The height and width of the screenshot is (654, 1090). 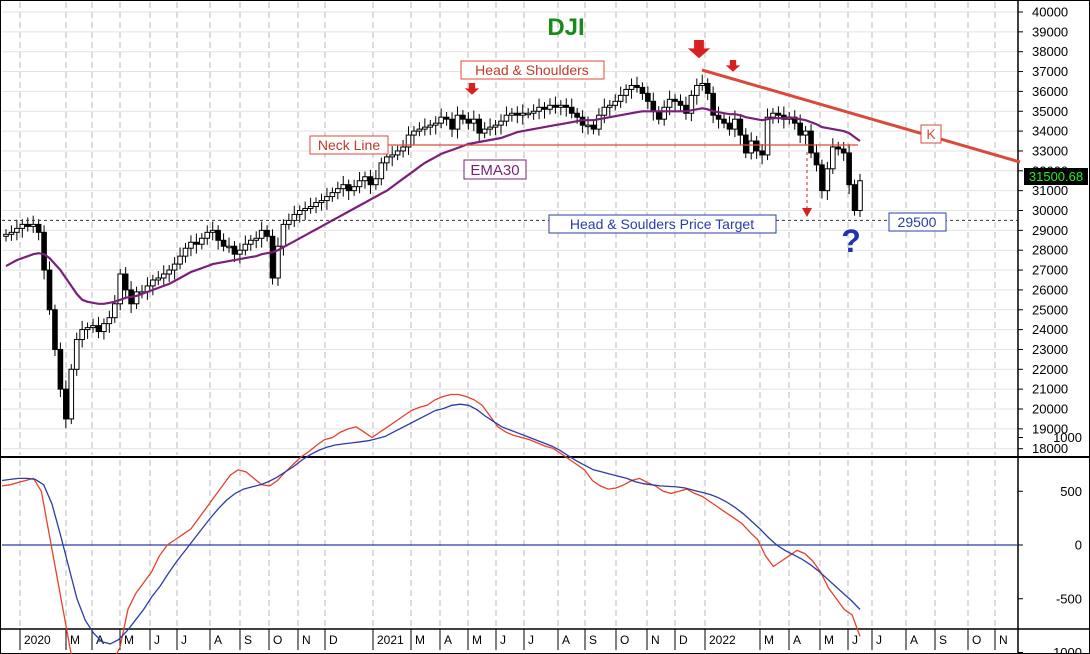 What do you see at coordinates (851, 241) in the screenshot?
I see `question-mark: ?` at bounding box center [851, 241].